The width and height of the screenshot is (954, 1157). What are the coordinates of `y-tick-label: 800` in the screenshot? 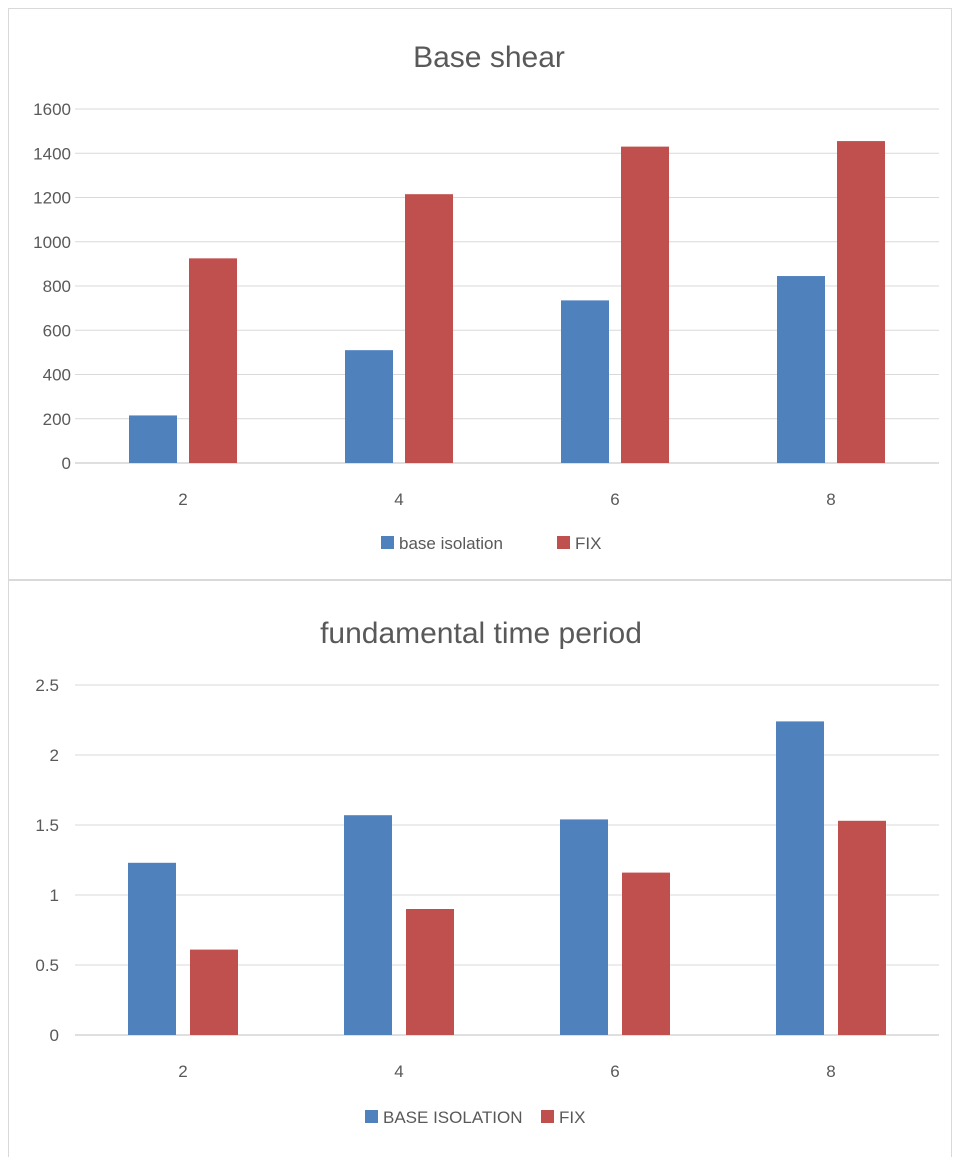 It's located at (57, 286).